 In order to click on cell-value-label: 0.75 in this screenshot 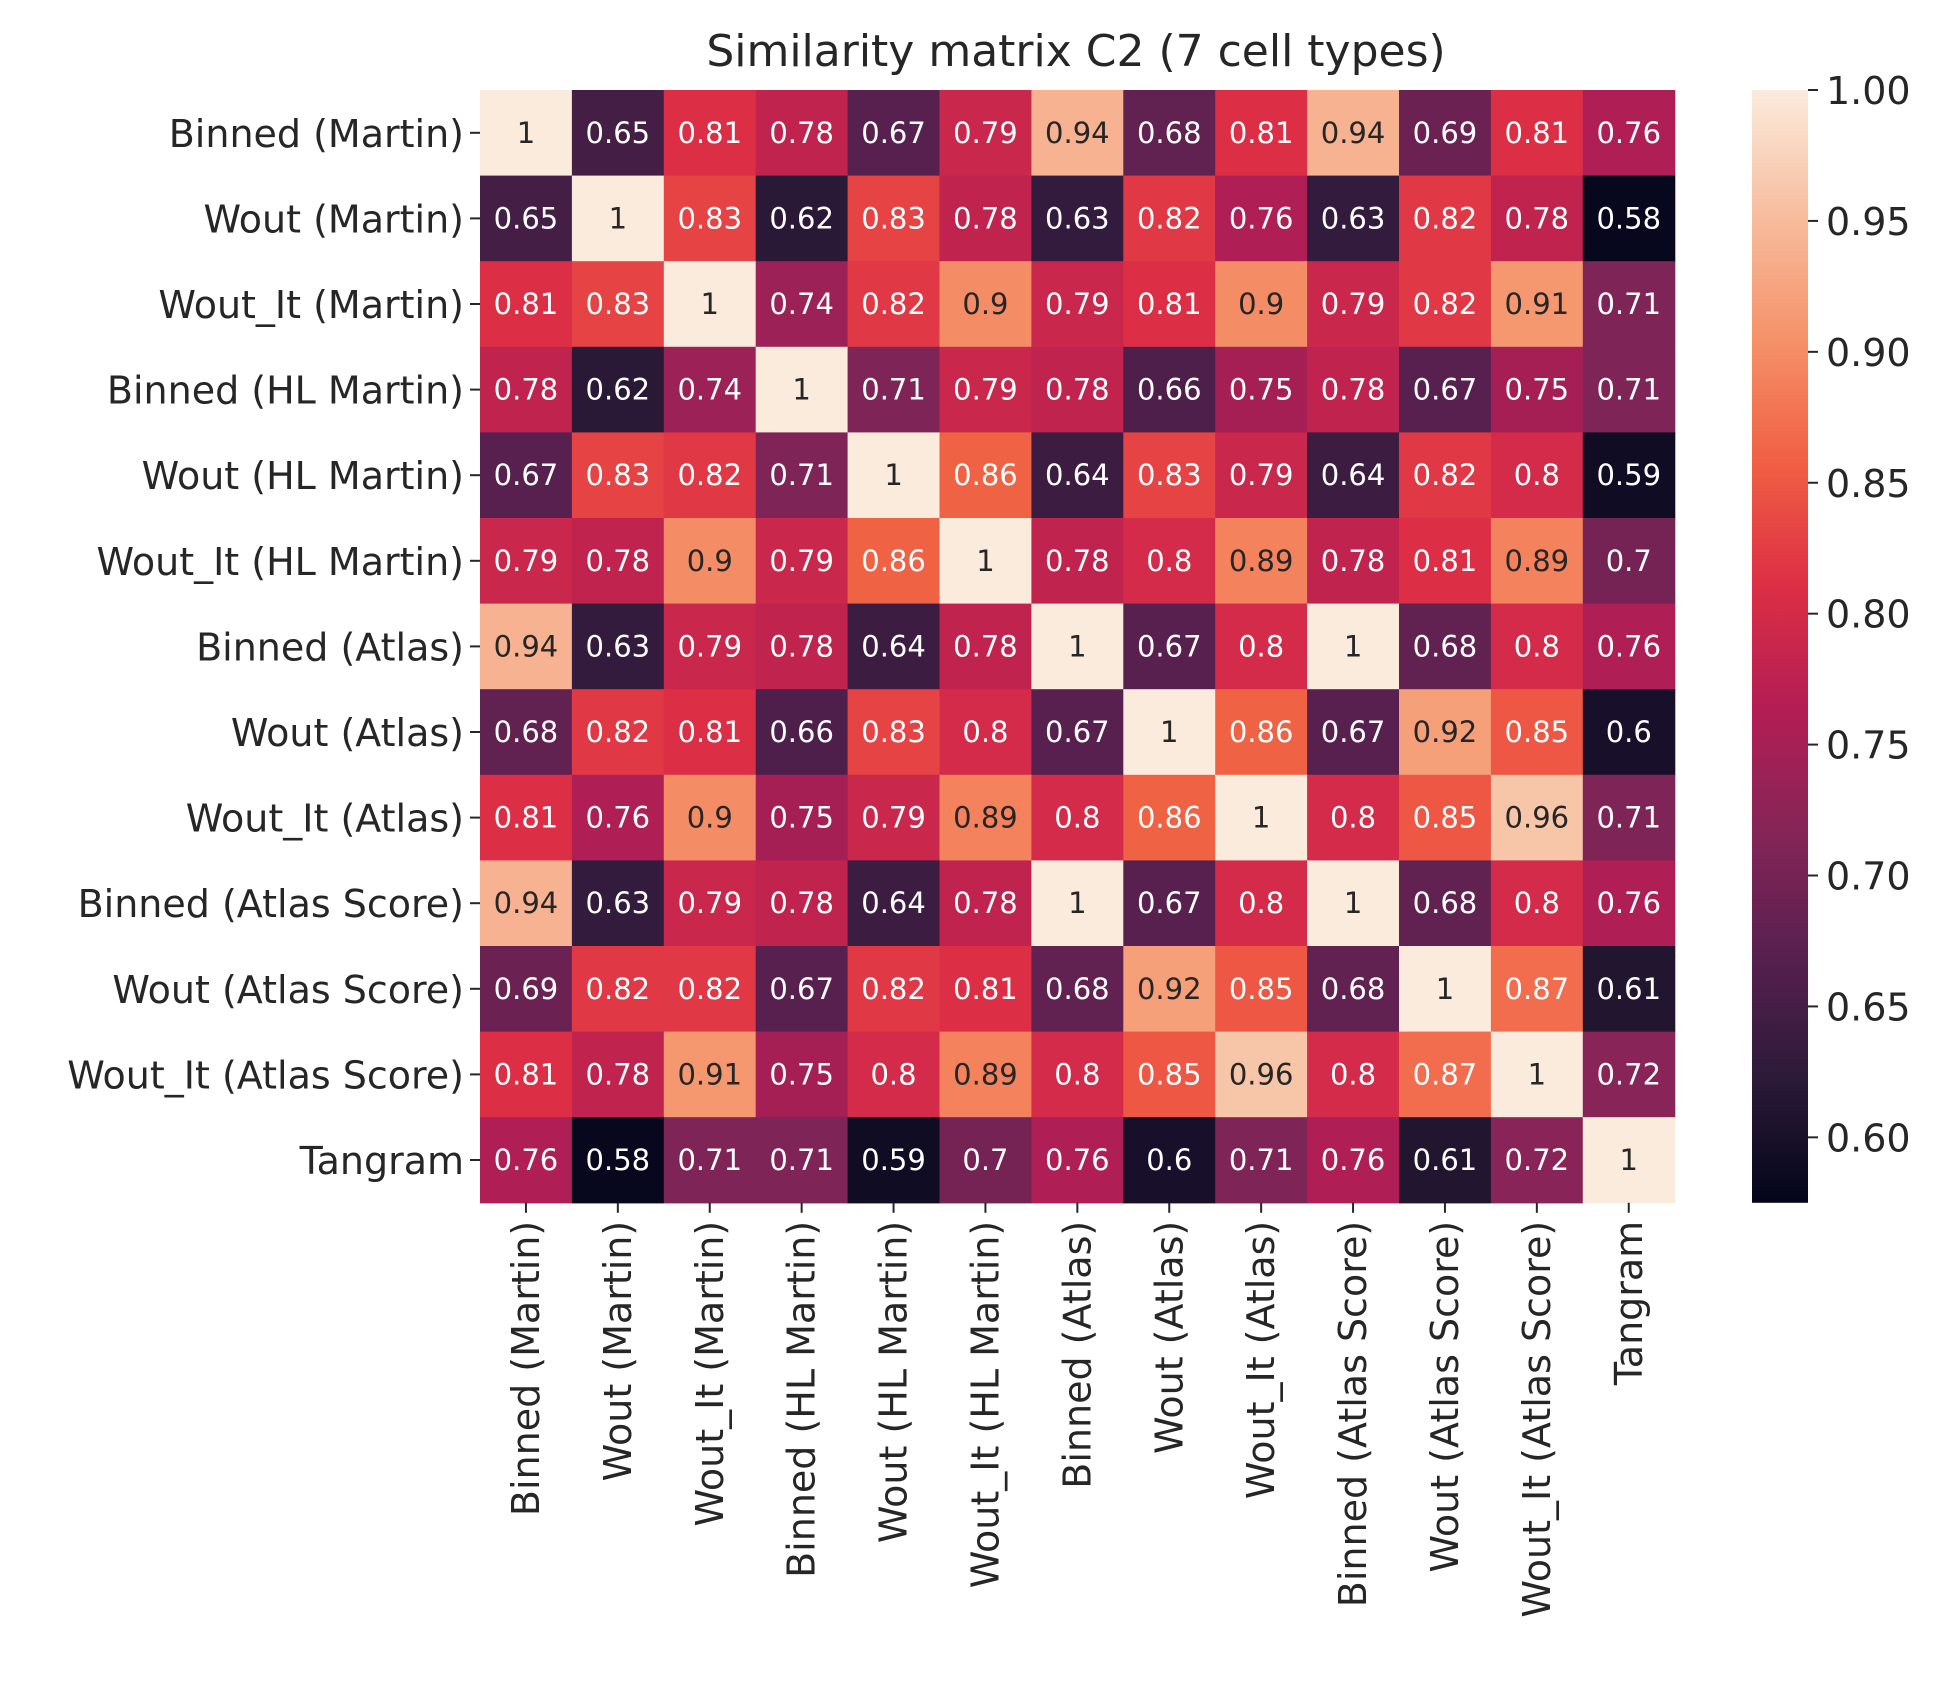, I will do `click(801, 1074)`.